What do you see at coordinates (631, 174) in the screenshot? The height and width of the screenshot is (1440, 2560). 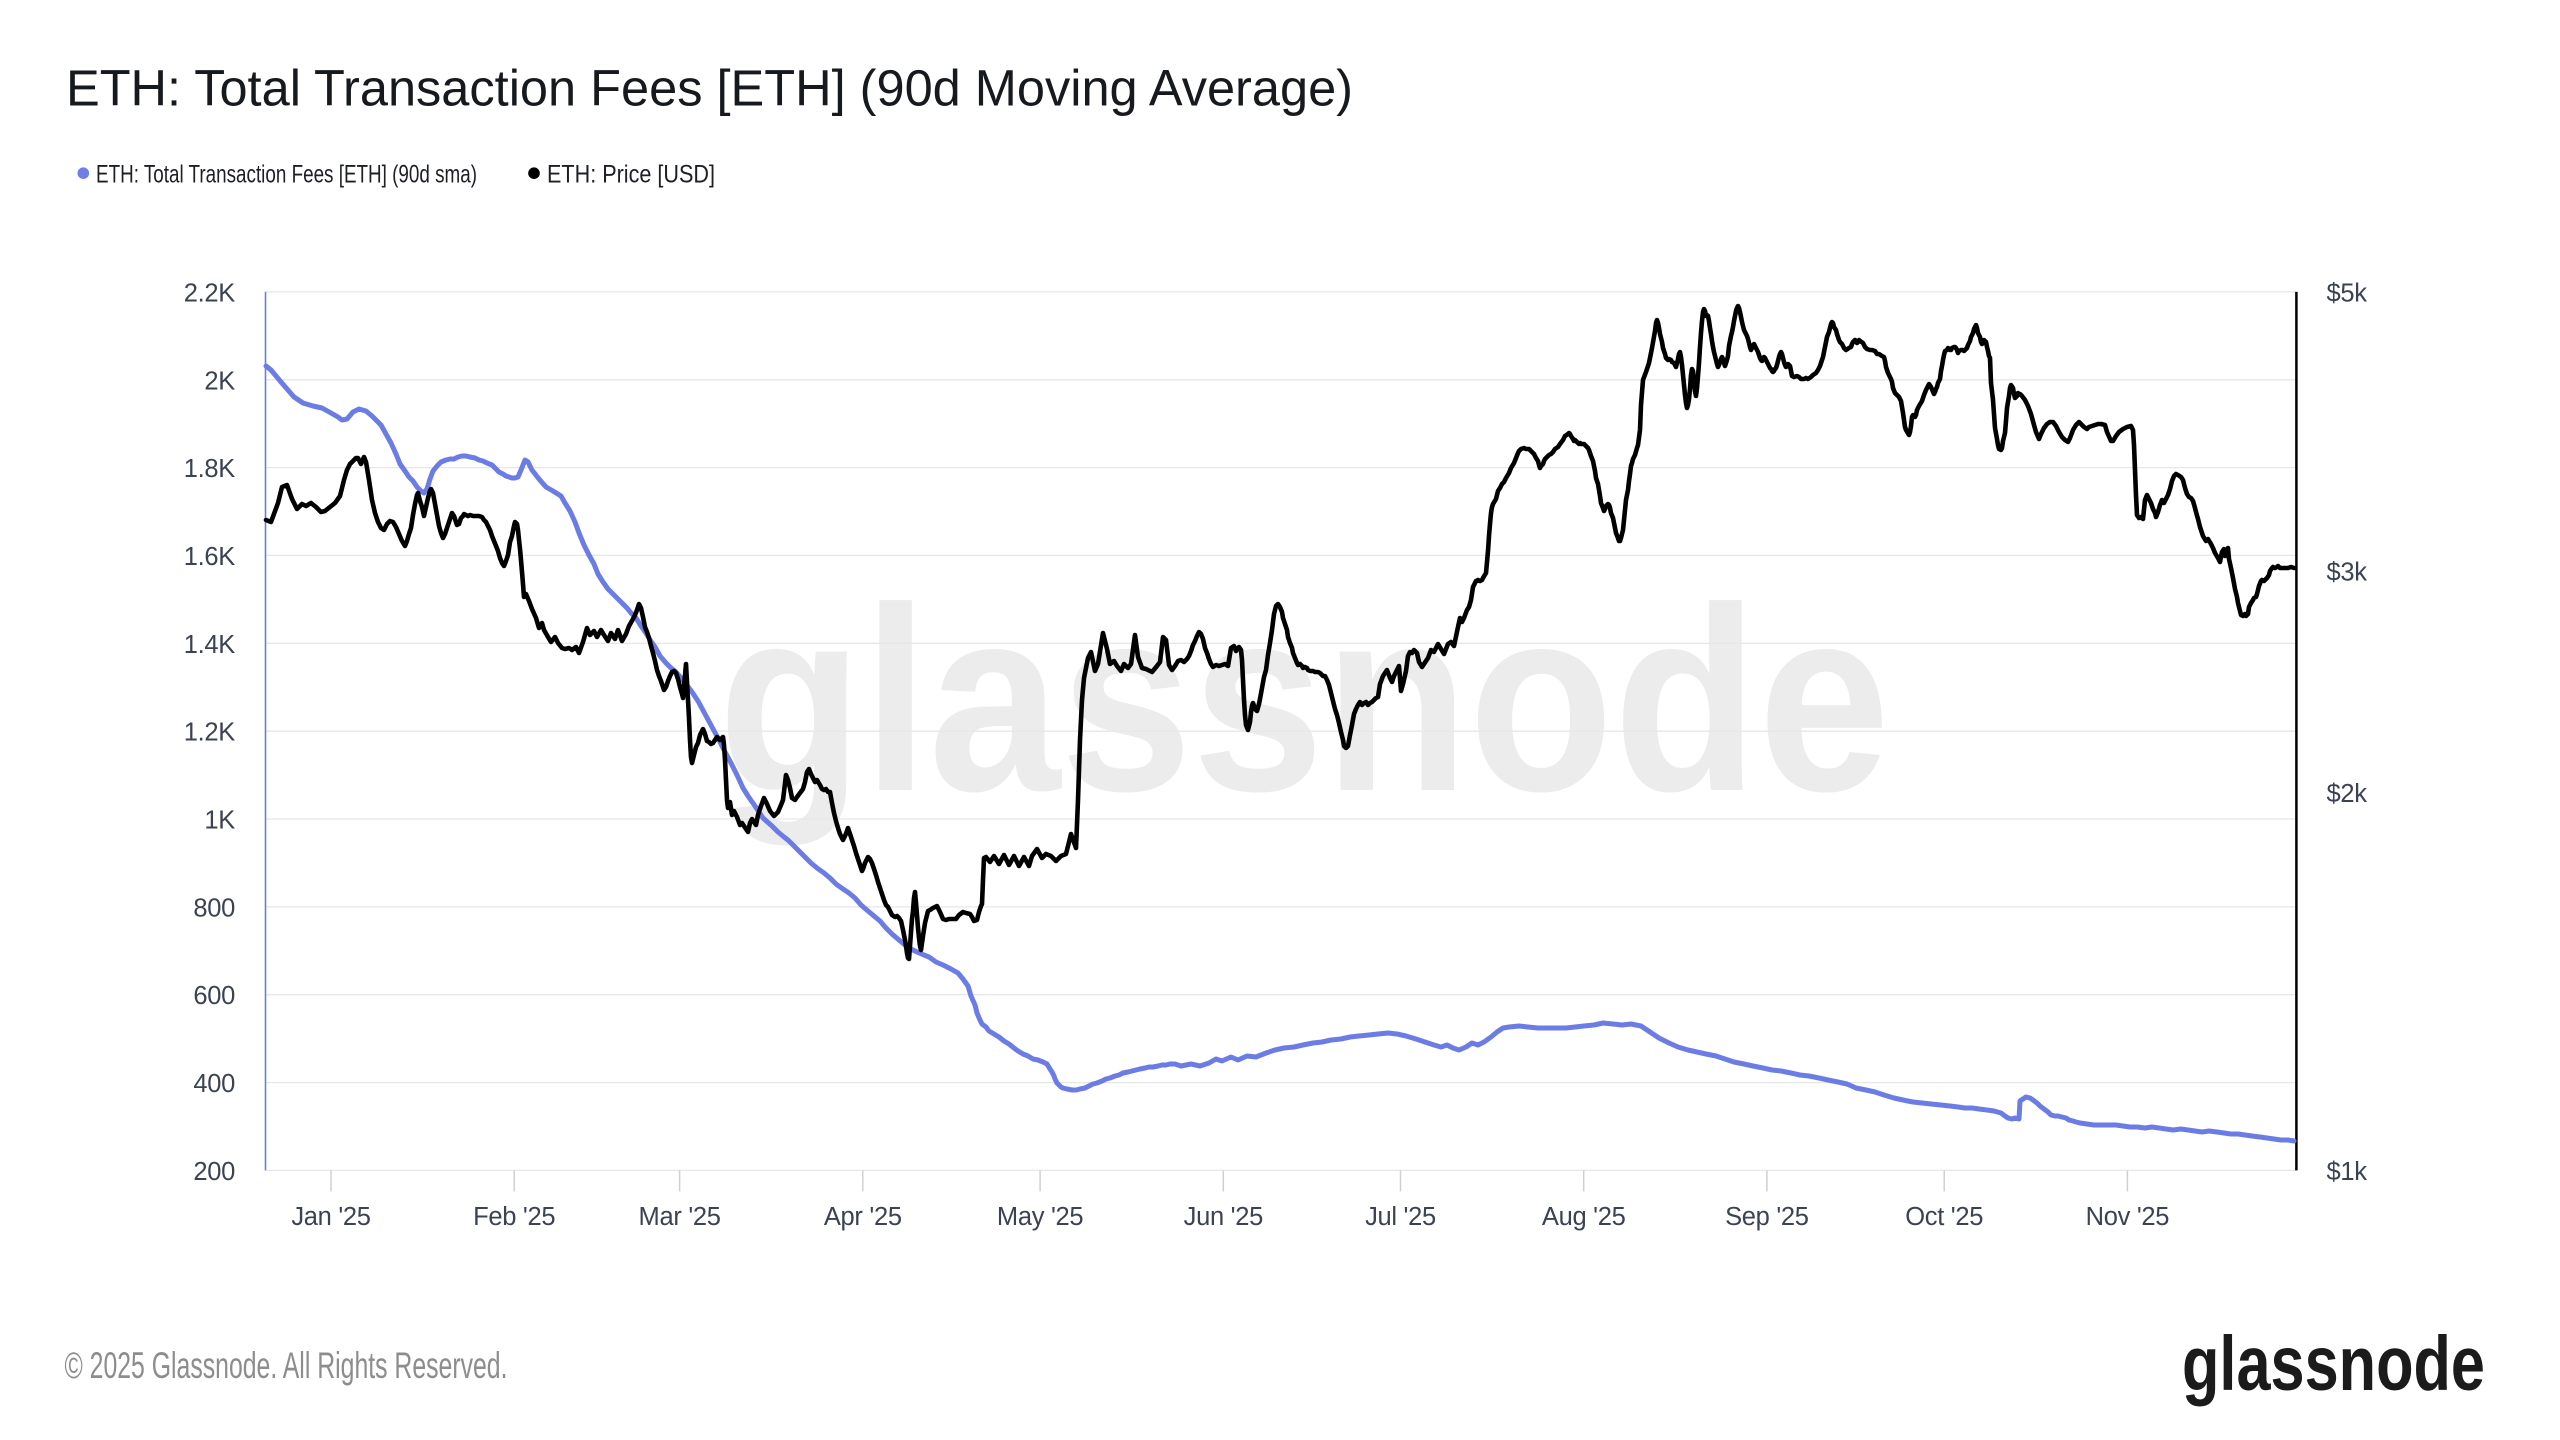 I see `svg-text: ETH: Price [USD]` at bounding box center [631, 174].